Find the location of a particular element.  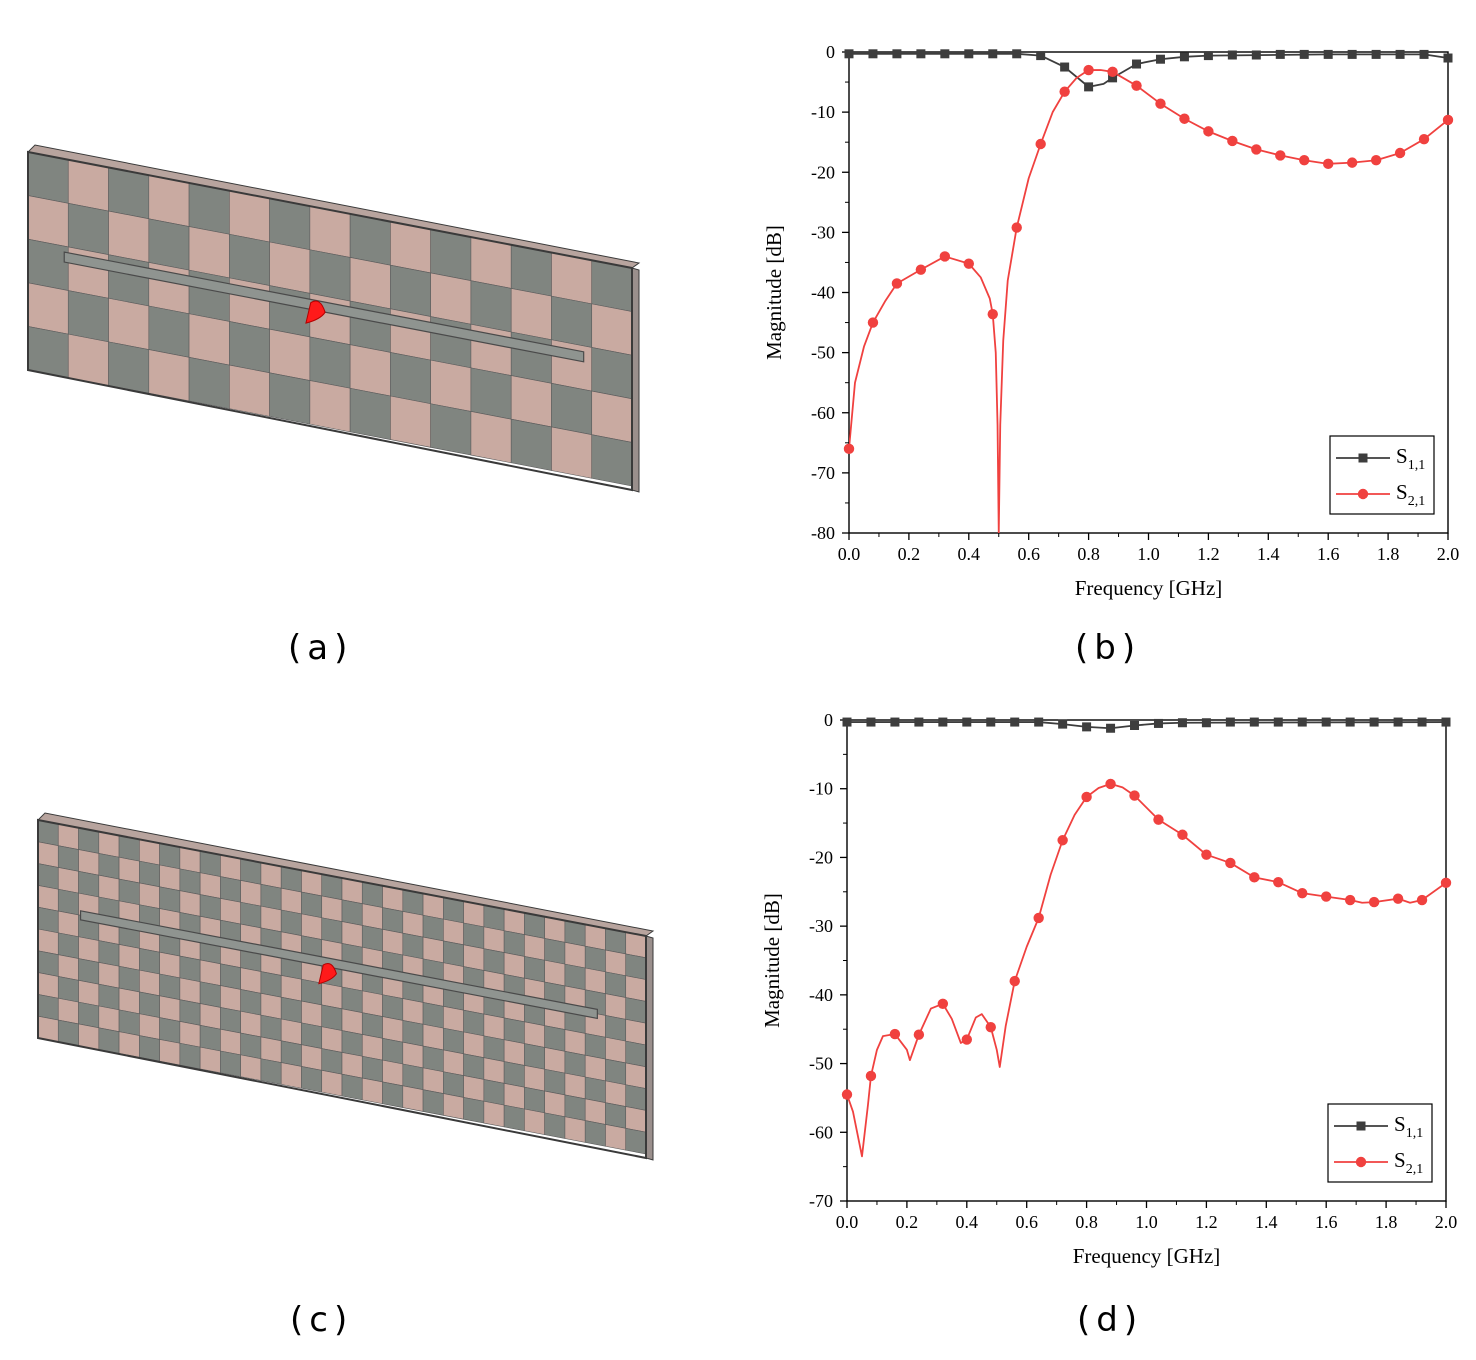

x-tick-label: 0.4 is located at coordinates (967, 1222).